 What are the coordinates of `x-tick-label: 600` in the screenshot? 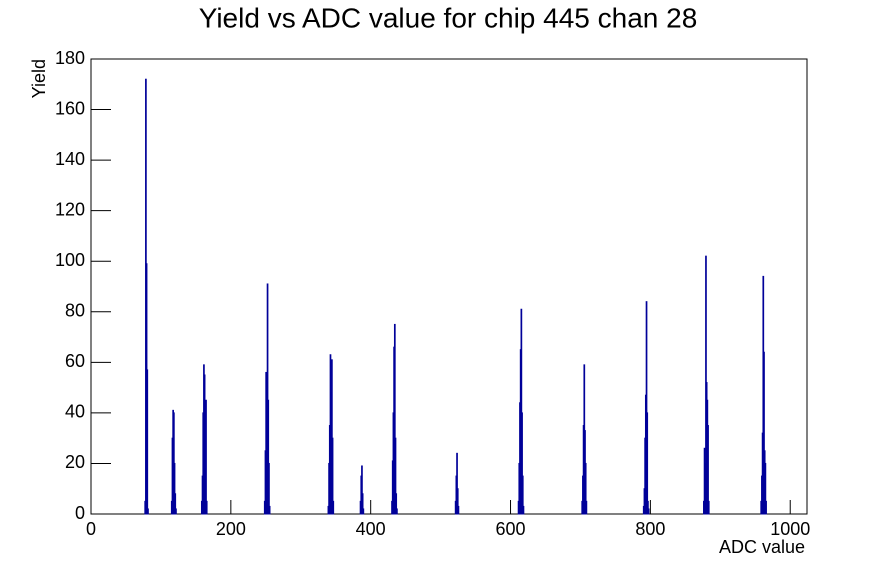 It's located at (511, 529).